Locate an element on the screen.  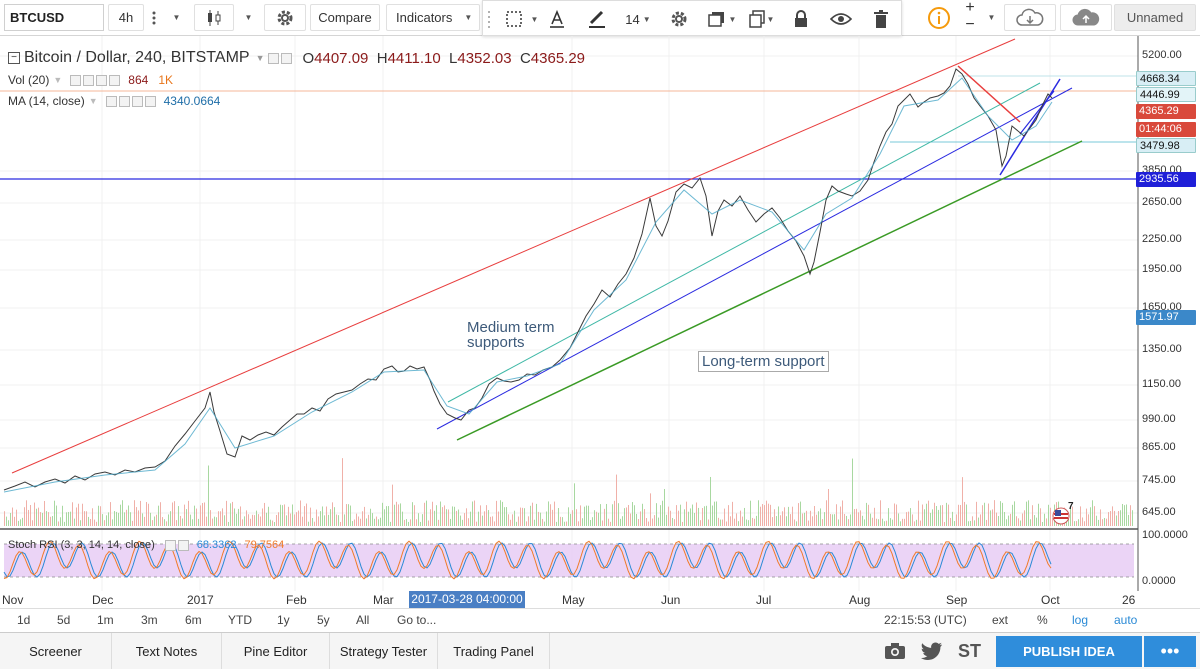
ma-add-icon is located at coordinates (137, 101).